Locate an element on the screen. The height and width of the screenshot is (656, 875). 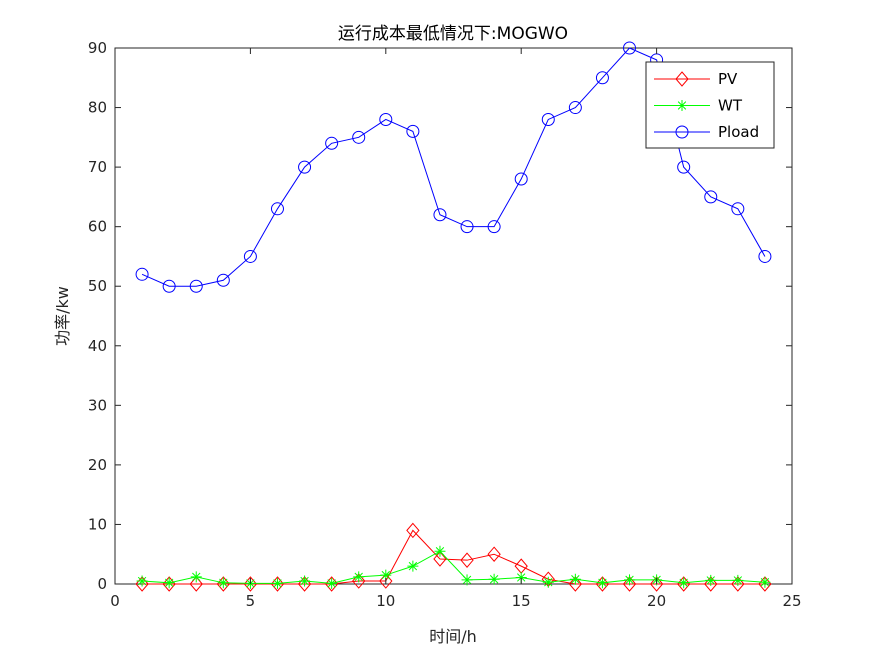
x-tick-label: 20 is located at coordinates (656, 601).